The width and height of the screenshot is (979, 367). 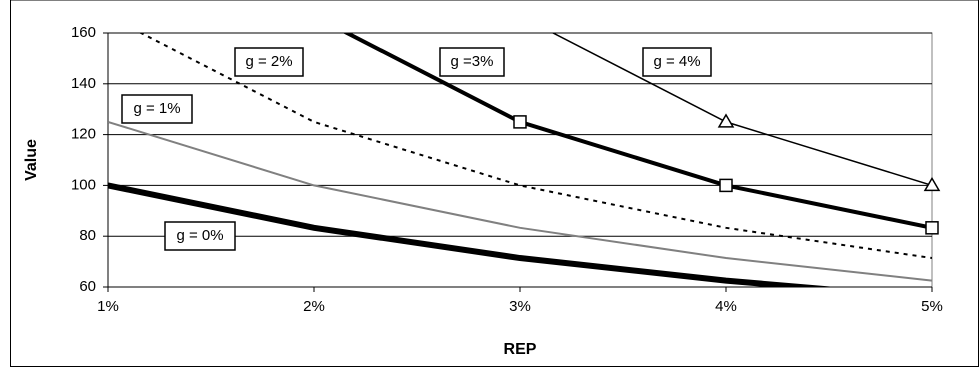 I want to click on y-tick-label: 160, so click(x=83, y=32).